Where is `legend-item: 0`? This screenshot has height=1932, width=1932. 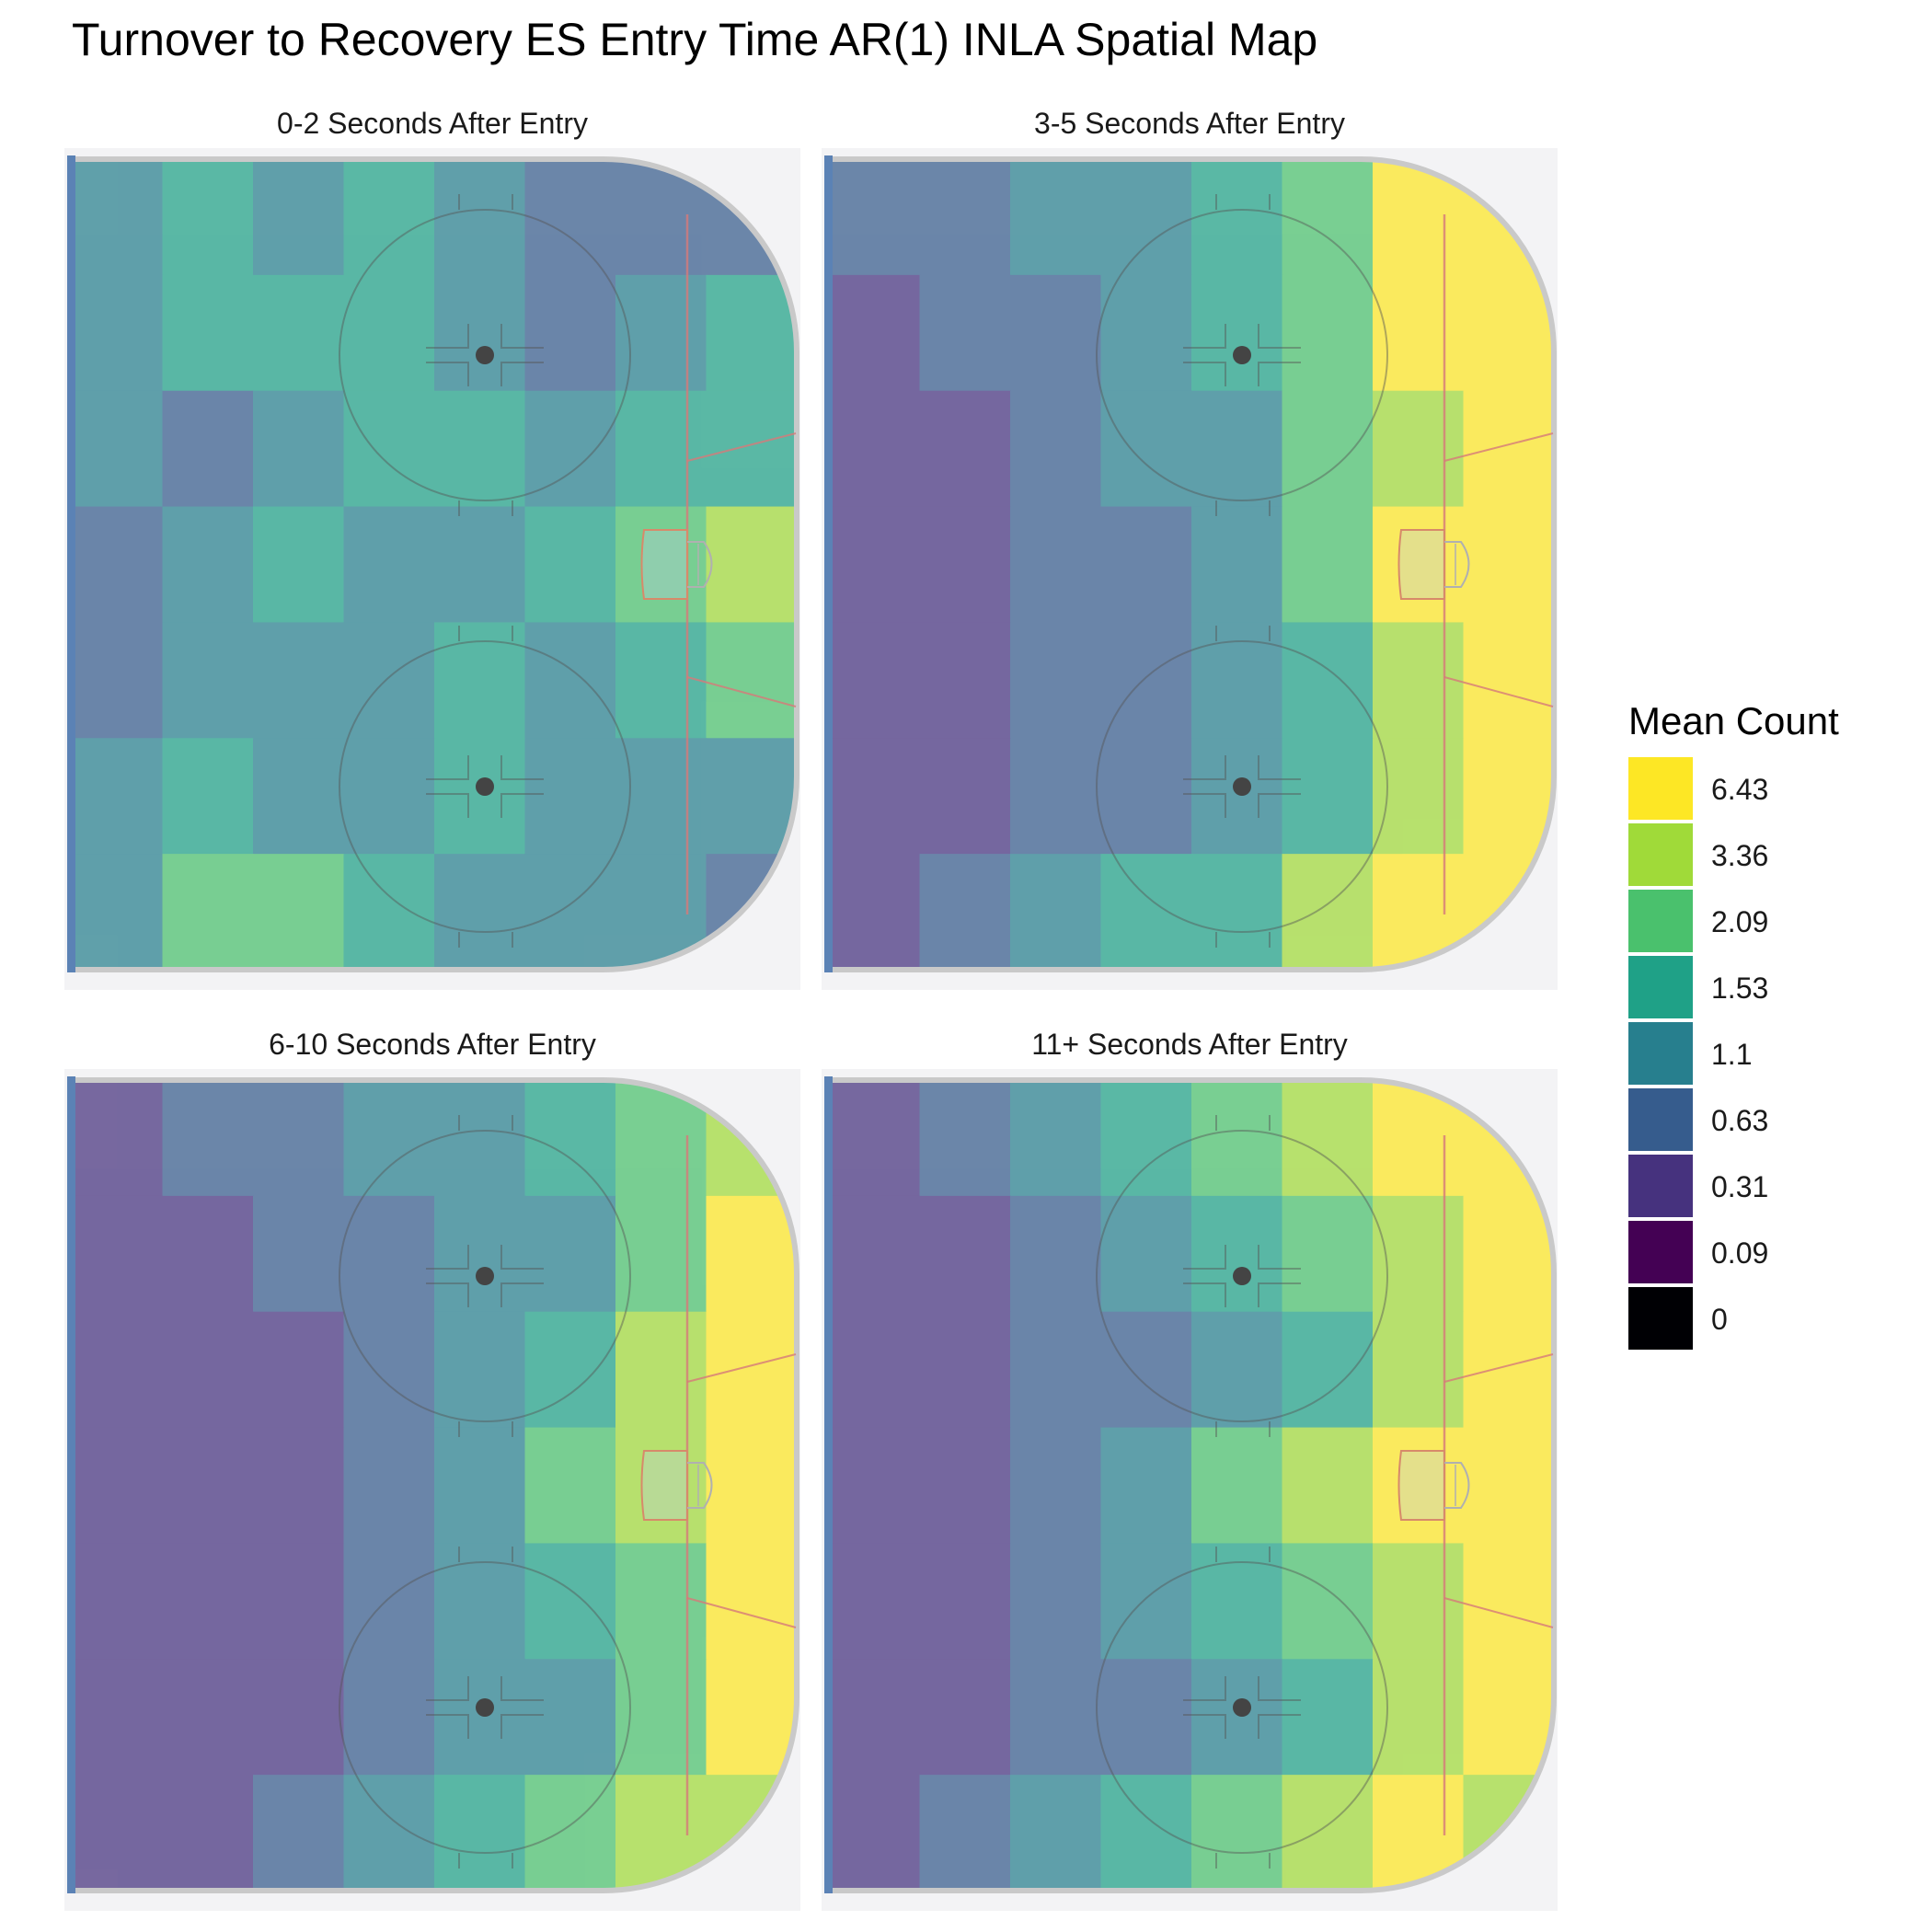 legend-item: 0 is located at coordinates (1733, 1319).